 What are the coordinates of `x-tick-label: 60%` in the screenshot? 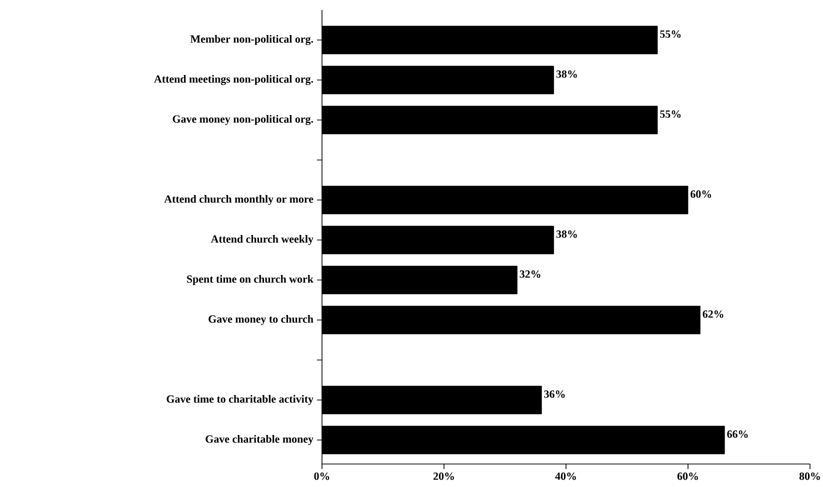 It's located at (687, 476).